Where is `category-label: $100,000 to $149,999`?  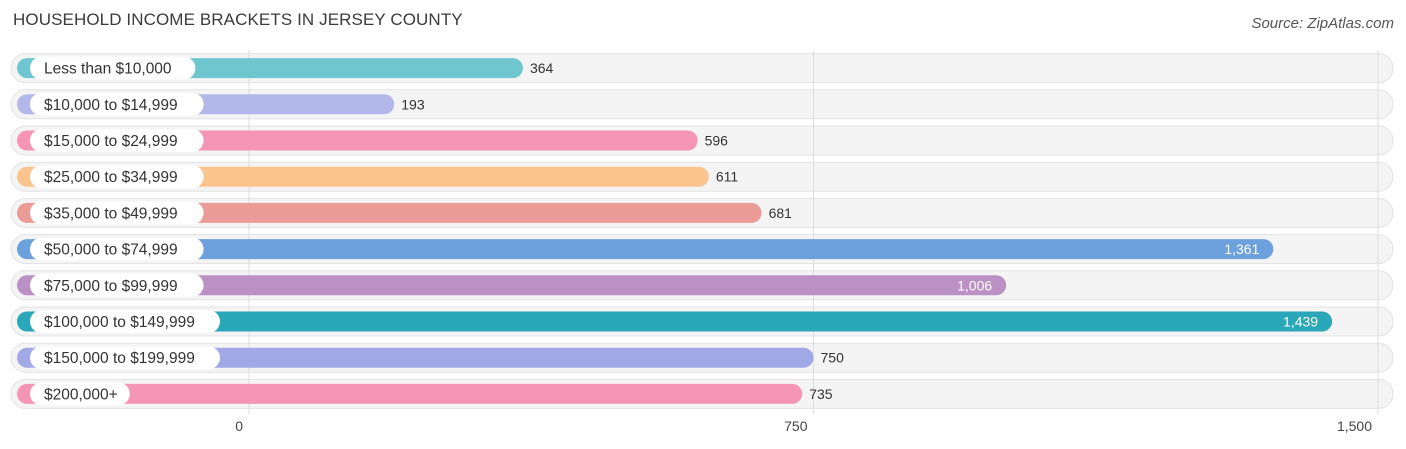 category-label: $100,000 to $149,999 is located at coordinates (119, 322).